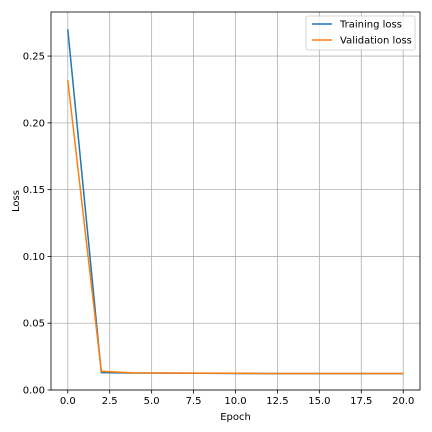  Describe the element at coordinates (152, 401) in the screenshot. I see `x-tick-label: 5.0` at that location.